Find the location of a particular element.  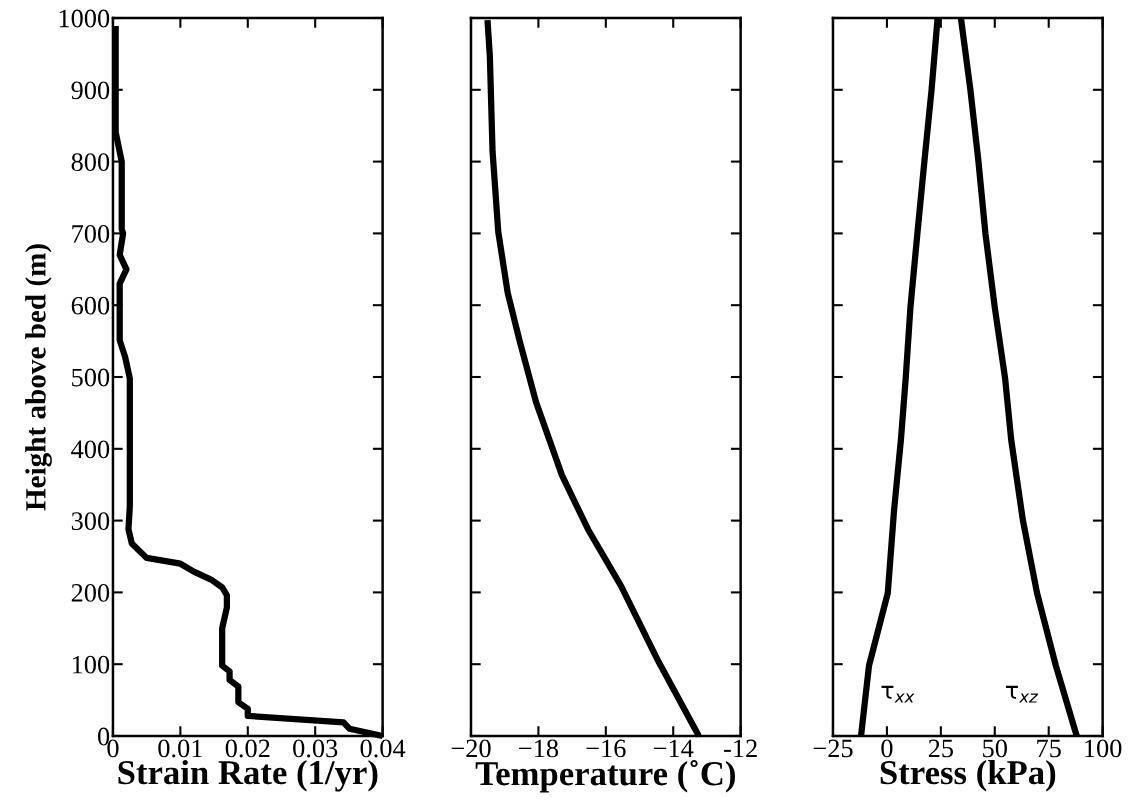

y-tick-label: 400 is located at coordinates (90, 449).